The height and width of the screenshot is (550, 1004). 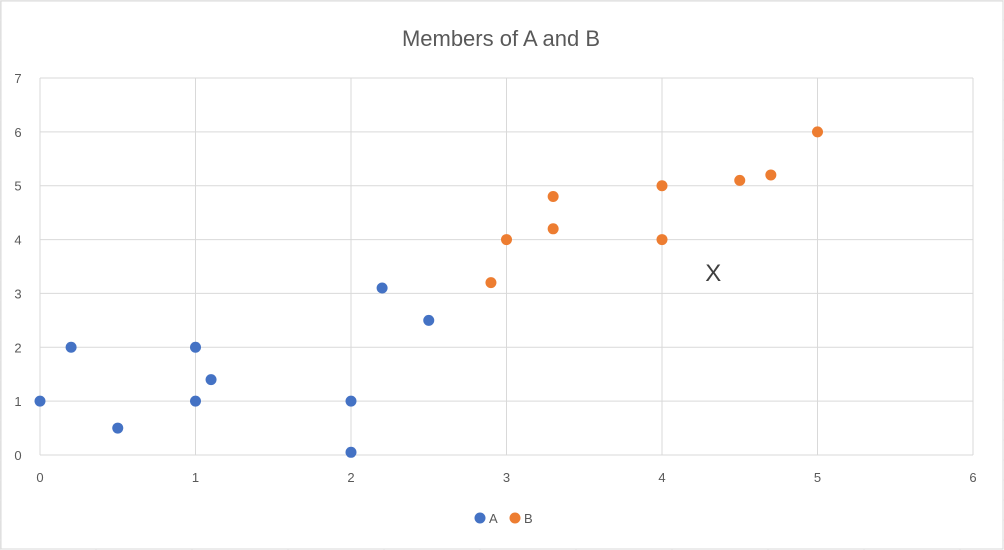 I want to click on legend-marker-b, so click(x=515, y=518).